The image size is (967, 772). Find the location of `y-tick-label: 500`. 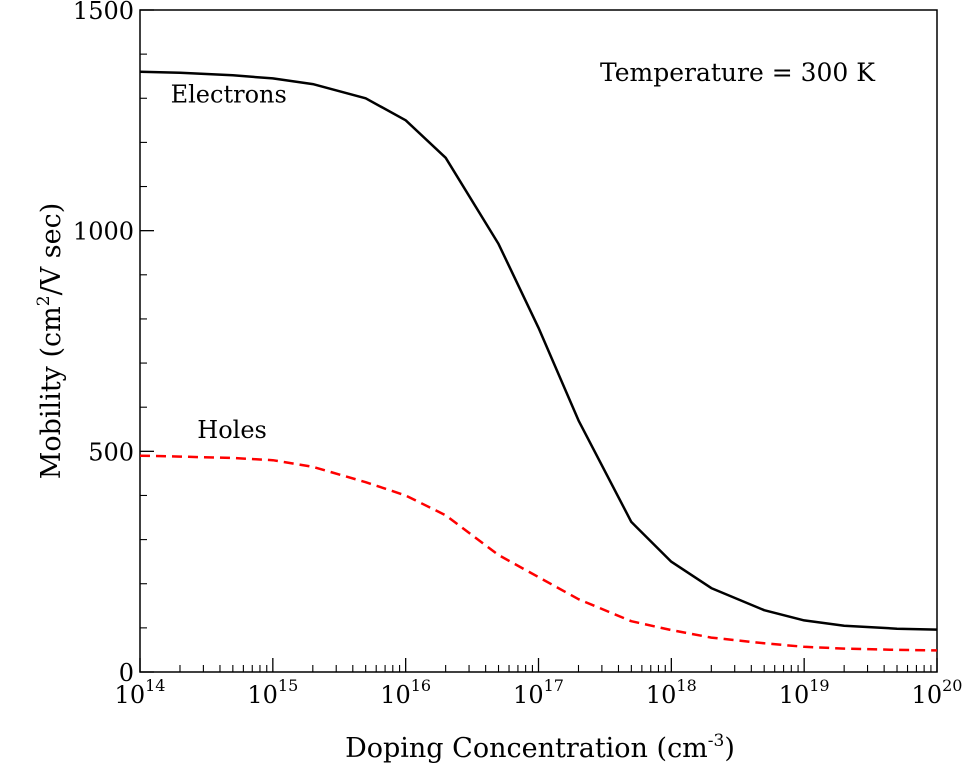

y-tick-label: 500 is located at coordinates (111, 452).